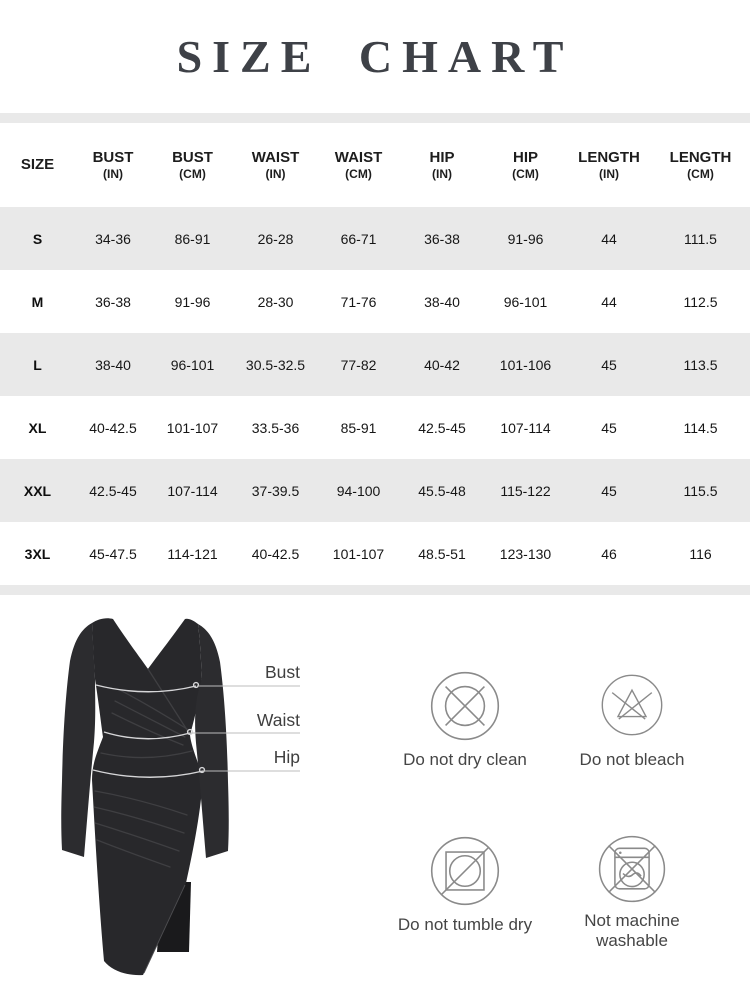  I want to click on measure-label-hip: Hip, so click(286, 757).